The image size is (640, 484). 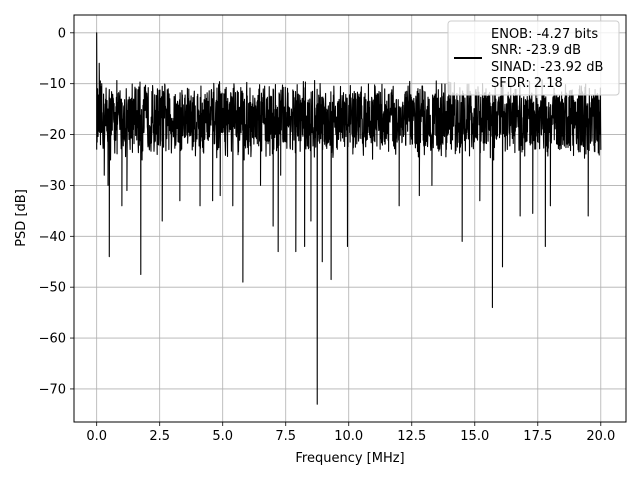 What do you see at coordinates (52, 339) in the screenshot?
I see `y-tick-label: −60` at bounding box center [52, 339].